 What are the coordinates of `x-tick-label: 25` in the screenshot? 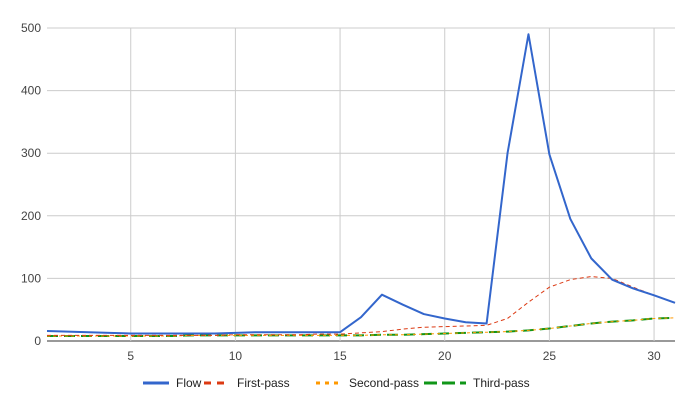 It's located at (550, 356).